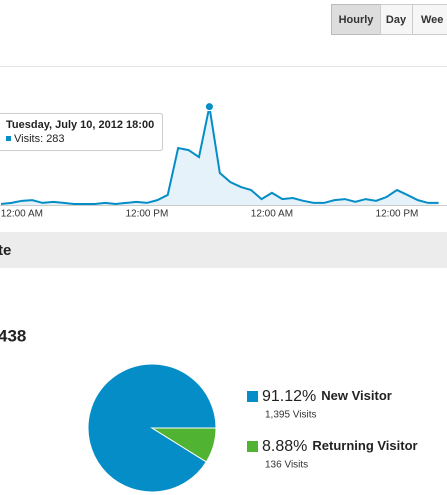  Describe the element at coordinates (209, 107) in the screenshot. I see `point` at that location.